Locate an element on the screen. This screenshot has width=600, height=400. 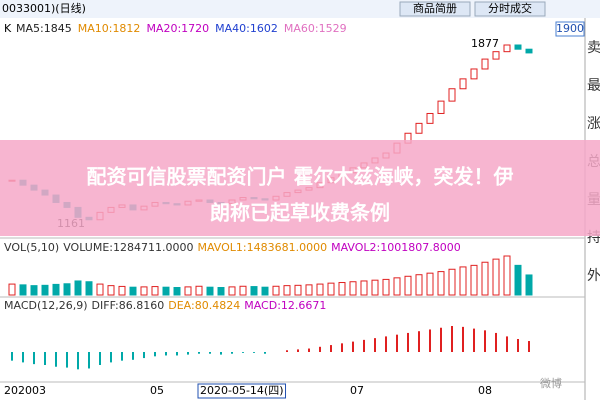
legend-item: MA20:1720 is located at coordinates (177, 28).